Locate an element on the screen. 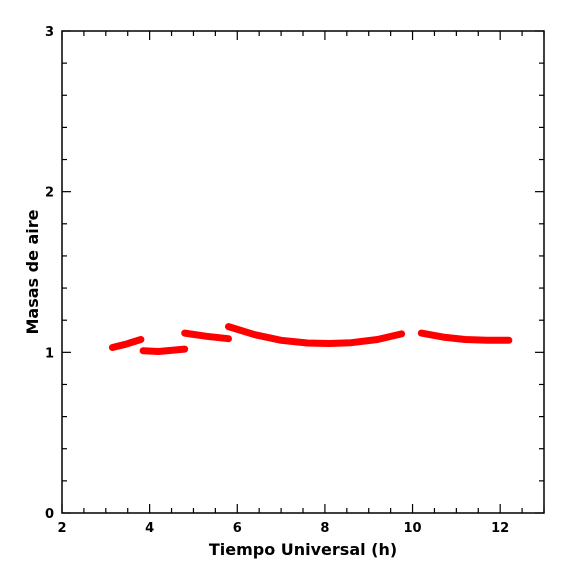  y-axis-label: Masas de aire is located at coordinates (32, 271).